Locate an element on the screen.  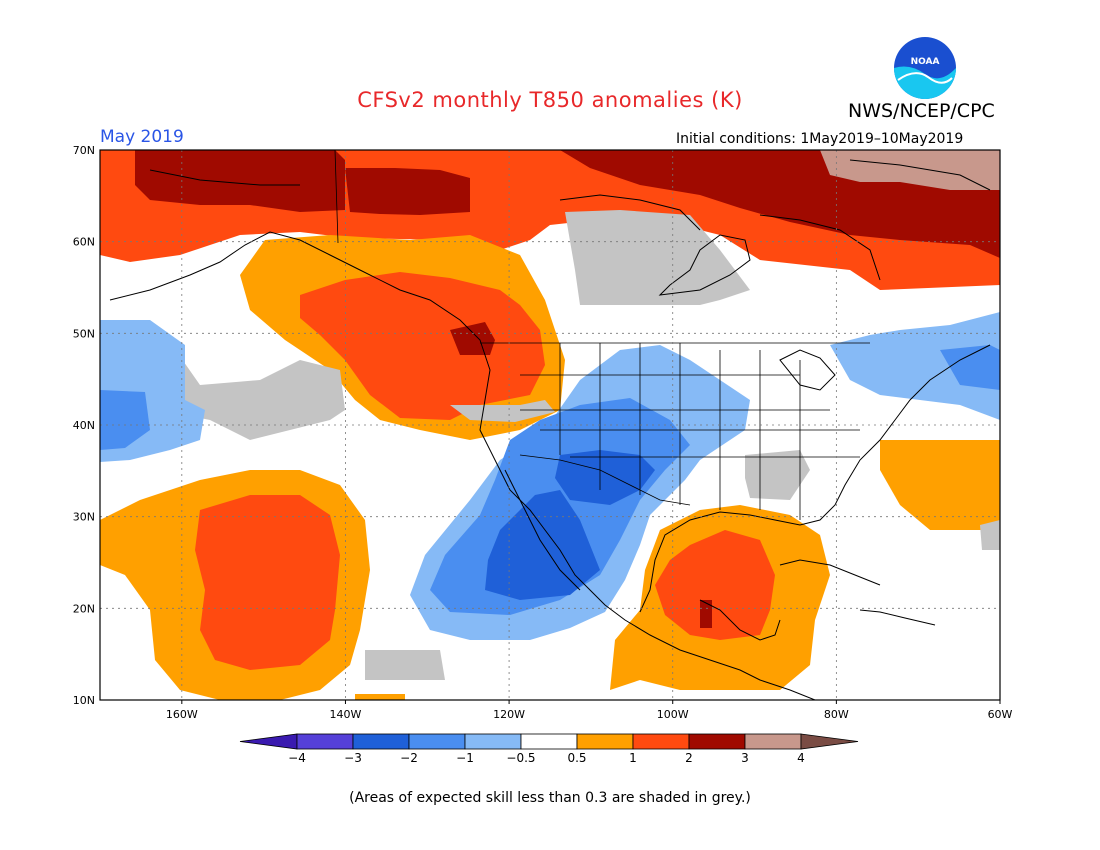
forecast-month: May 2019 is located at coordinates (142, 137).